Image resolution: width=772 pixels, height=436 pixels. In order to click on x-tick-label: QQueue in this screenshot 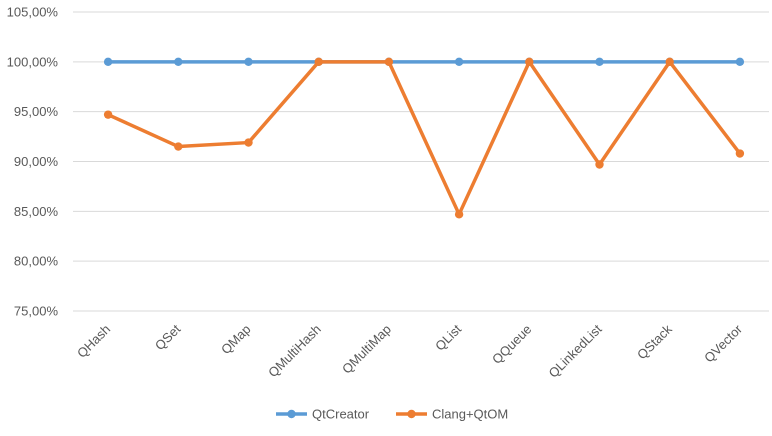, I will do `click(511, 344)`.